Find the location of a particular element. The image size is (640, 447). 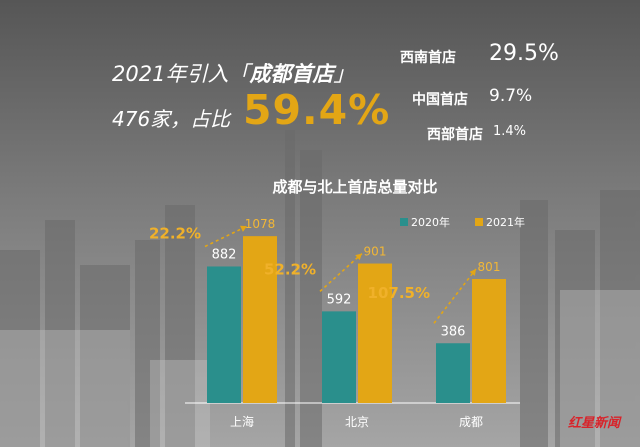

data-label: 801 is located at coordinates (489, 267).